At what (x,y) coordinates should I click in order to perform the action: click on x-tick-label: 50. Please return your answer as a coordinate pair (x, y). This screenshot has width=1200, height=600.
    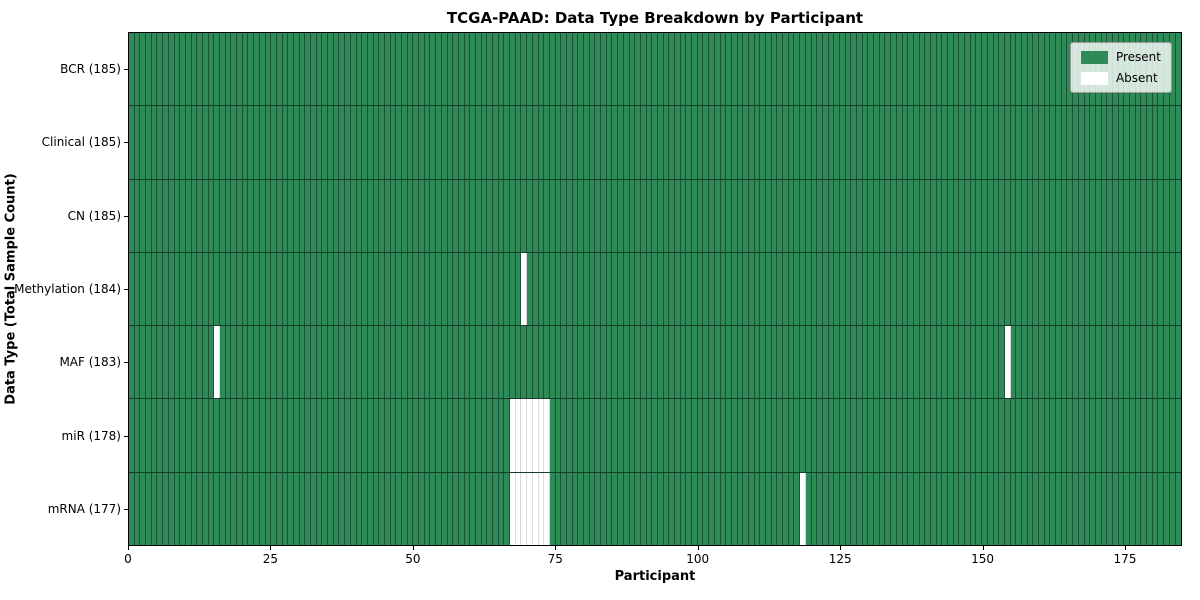
    Looking at the image, I should click on (413, 559).